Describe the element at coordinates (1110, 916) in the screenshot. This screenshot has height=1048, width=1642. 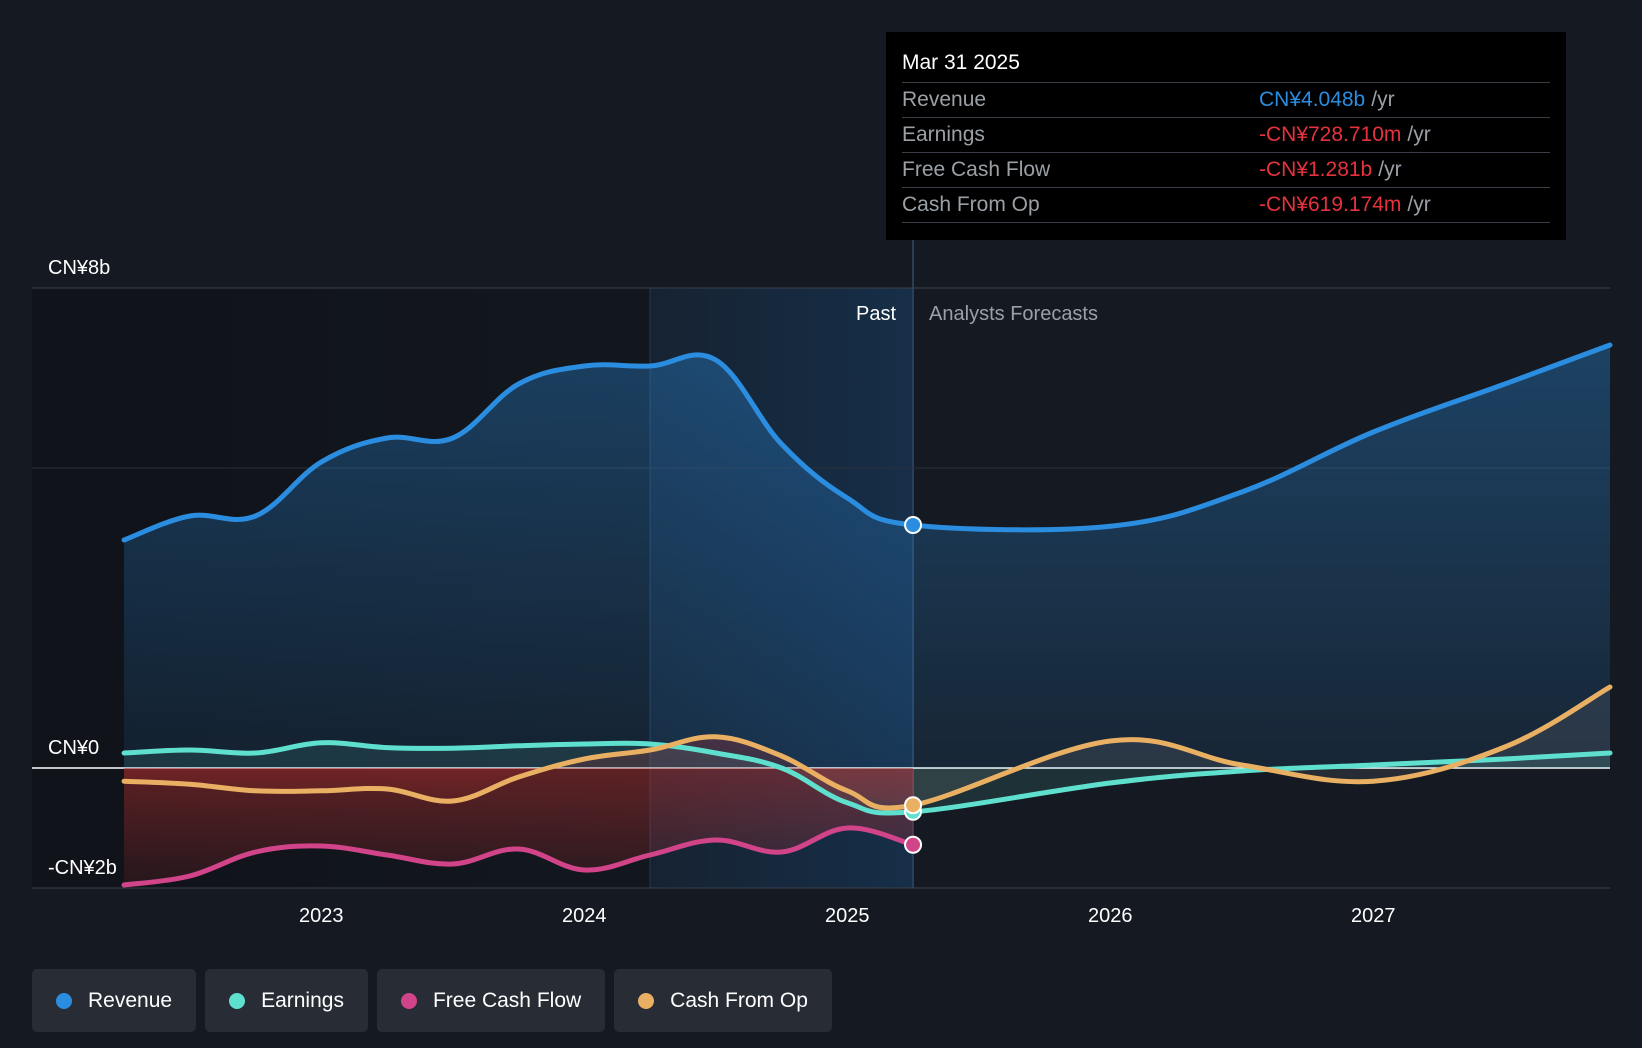
I see `x-tick-label: 2026` at that location.